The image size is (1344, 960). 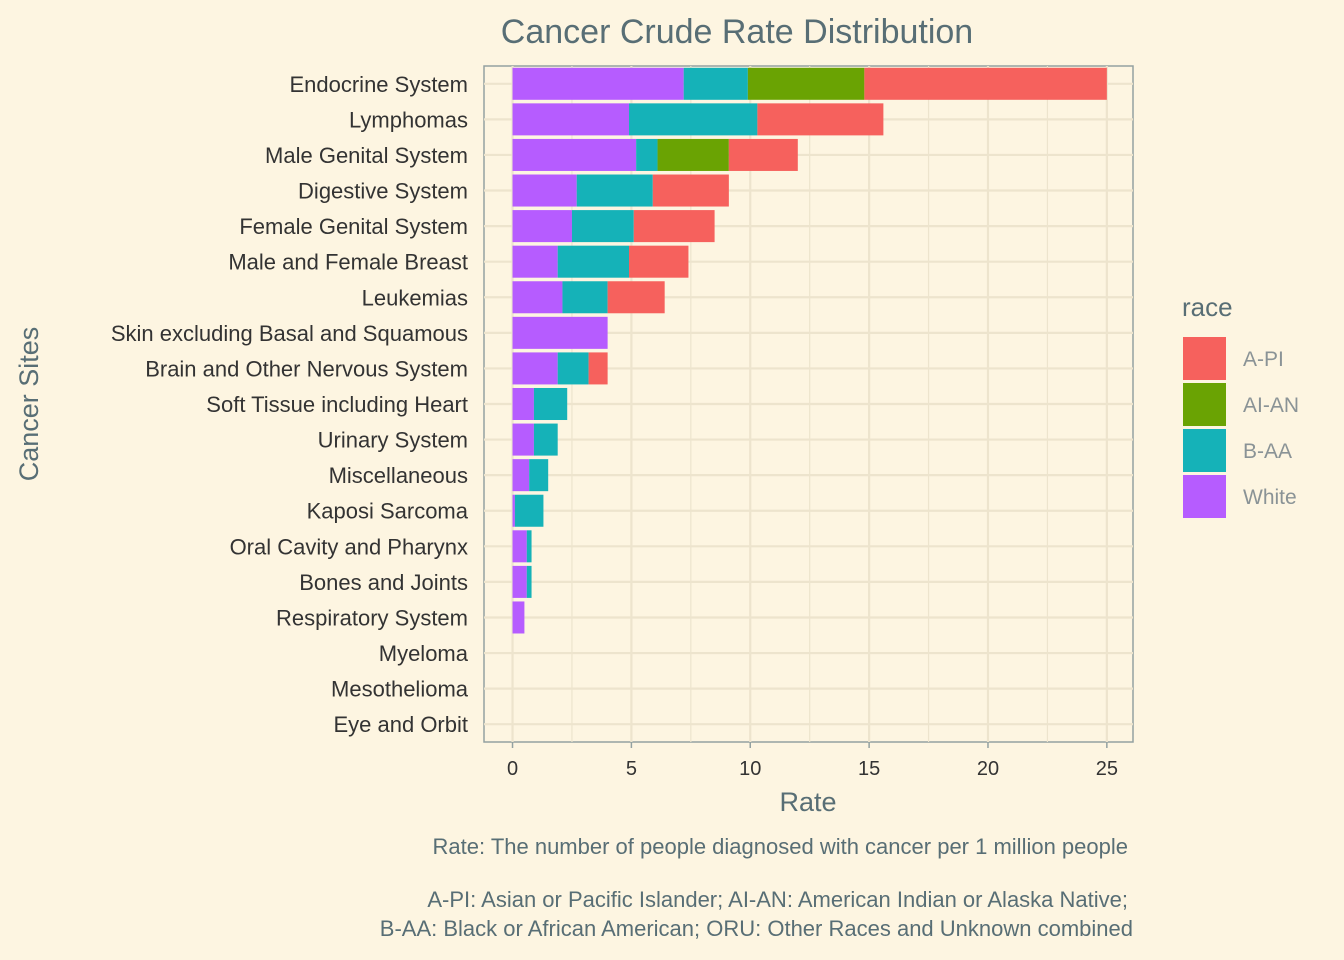 What do you see at coordinates (529, 510) in the screenshot?
I see `bar-kaposi-sarcoma-b-aa` at bounding box center [529, 510].